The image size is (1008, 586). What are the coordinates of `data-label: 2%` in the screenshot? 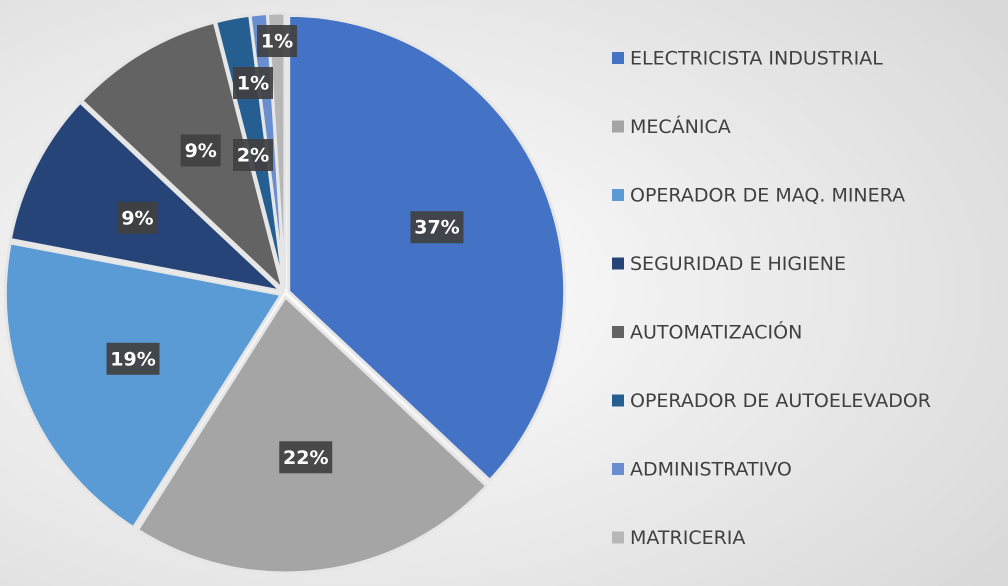 It's located at (253, 156).